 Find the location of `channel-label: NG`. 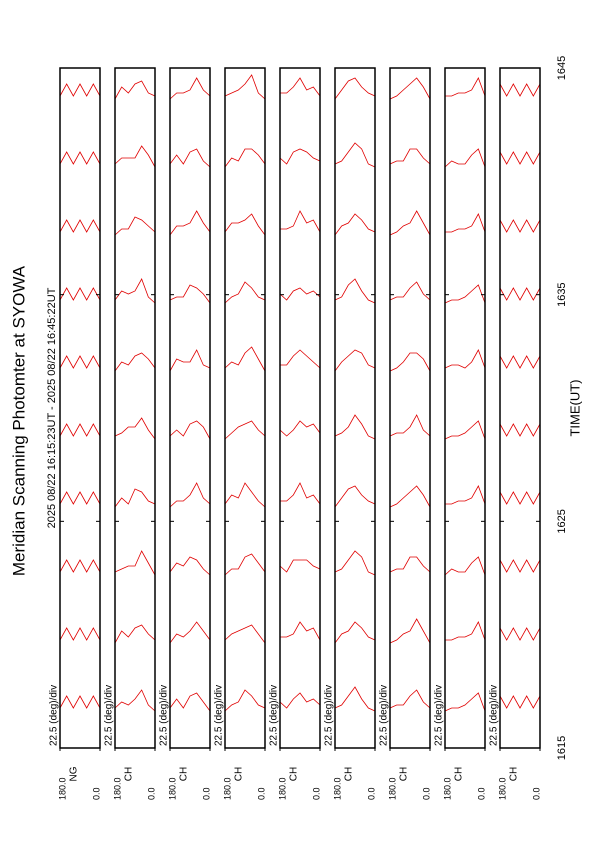

channel-label: NG is located at coordinates (74, 773).